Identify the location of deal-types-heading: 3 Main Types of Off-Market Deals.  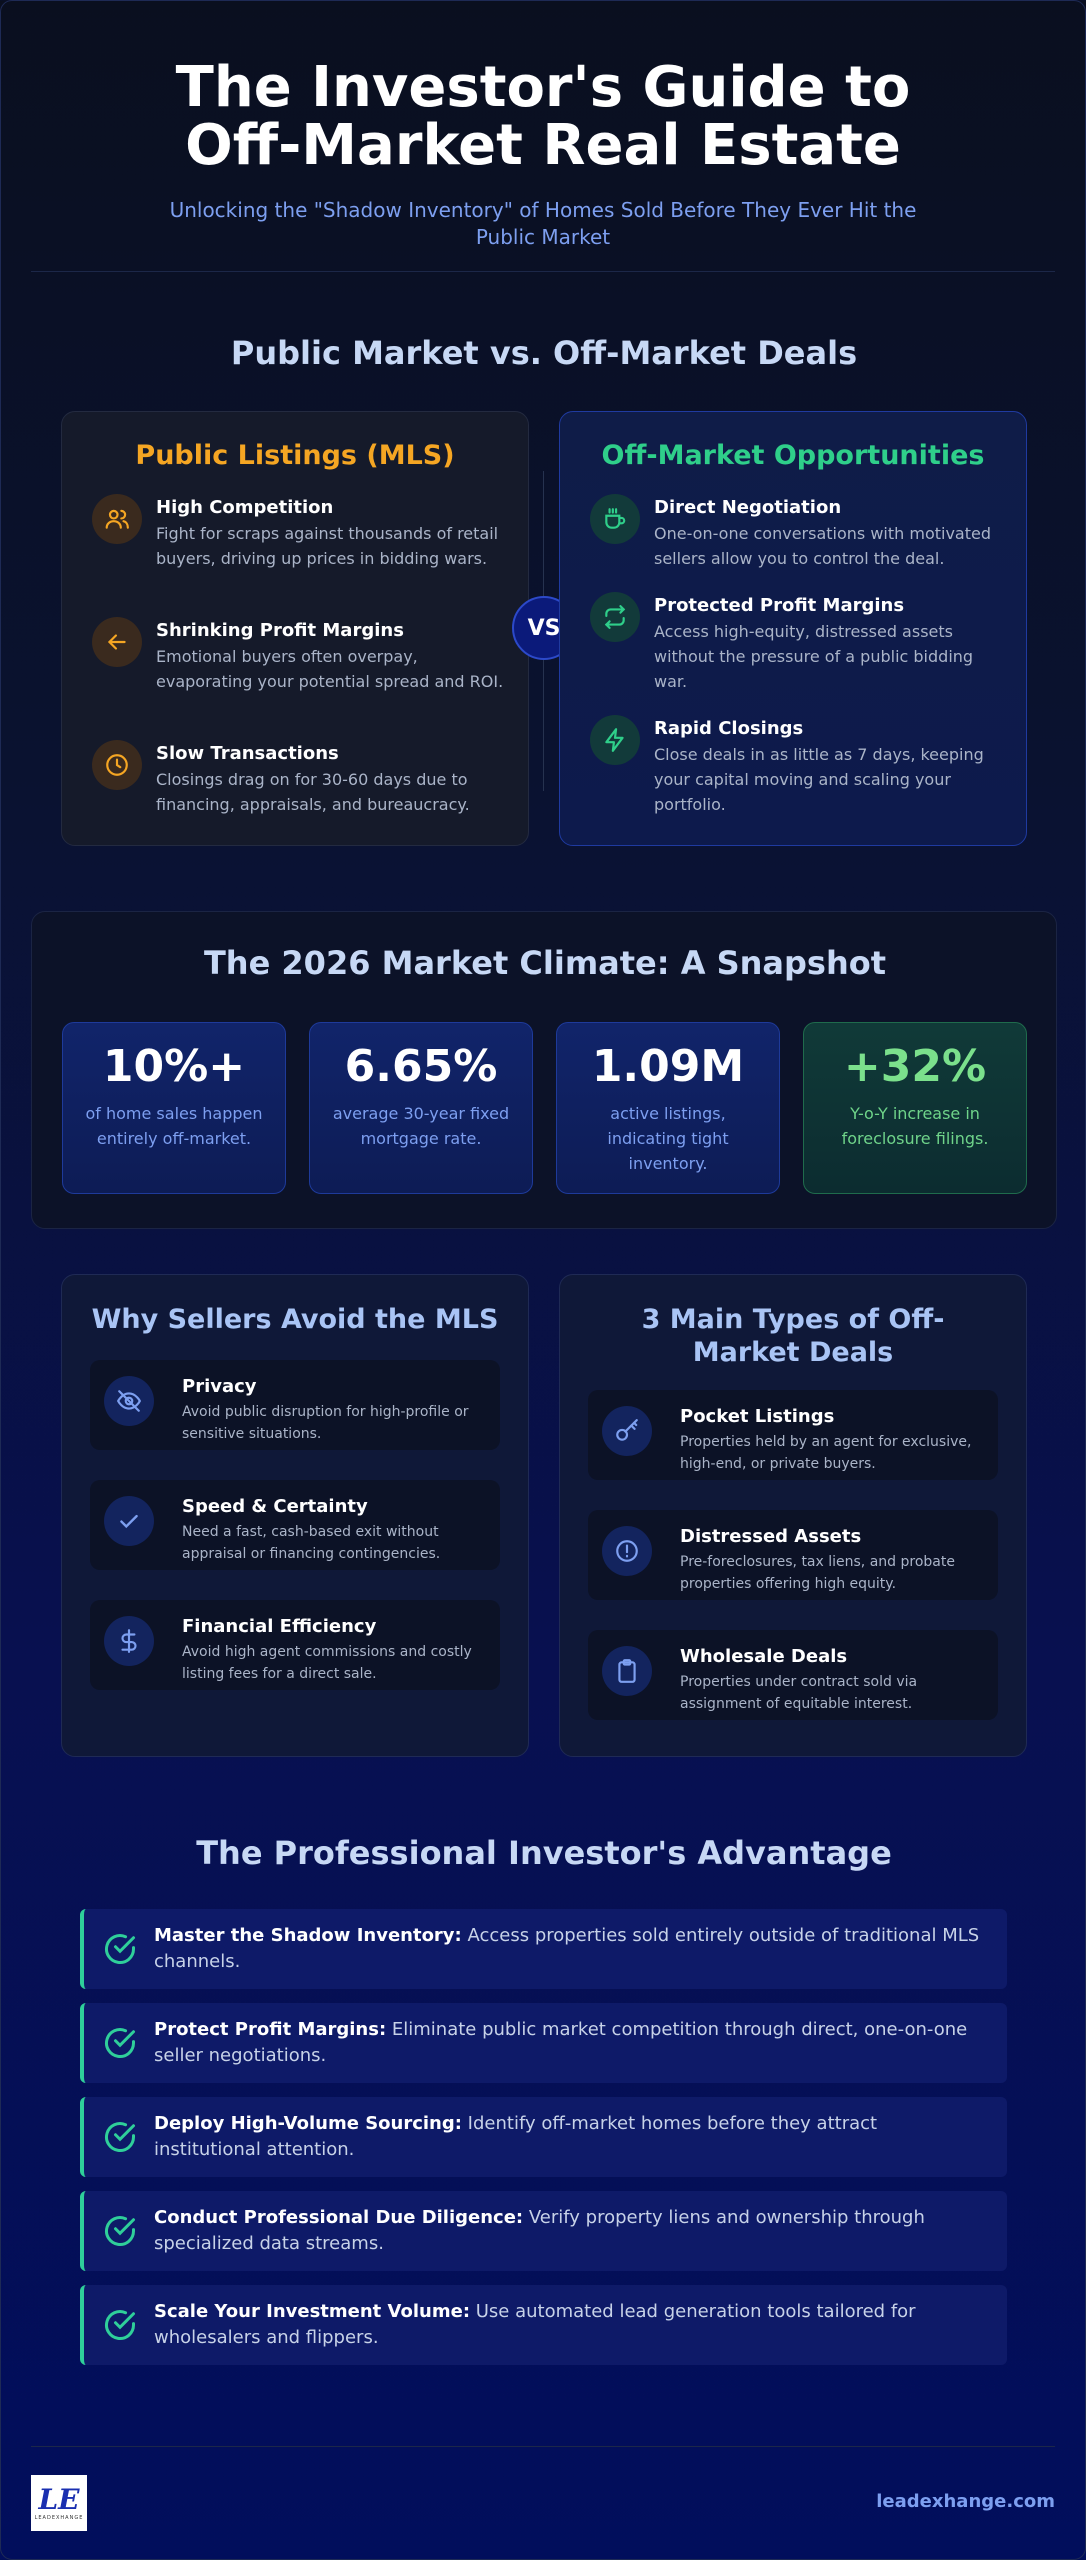
(793, 1336).